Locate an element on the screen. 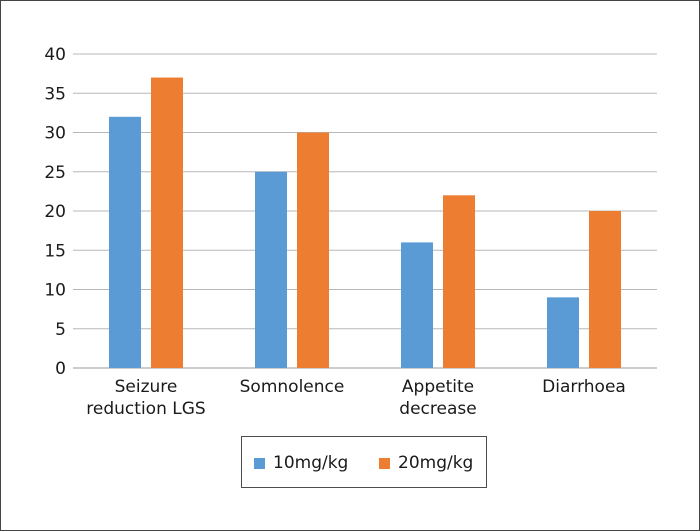 This screenshot has width=700, height=531. x-category-label: Diarrhoea is located at coordinates (584, 387).